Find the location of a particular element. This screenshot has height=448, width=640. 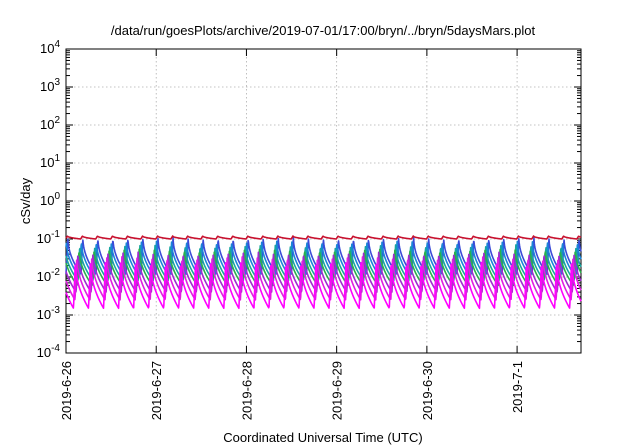

x-tick-label: 2019-6-27 is located at coordinates (156, 390).